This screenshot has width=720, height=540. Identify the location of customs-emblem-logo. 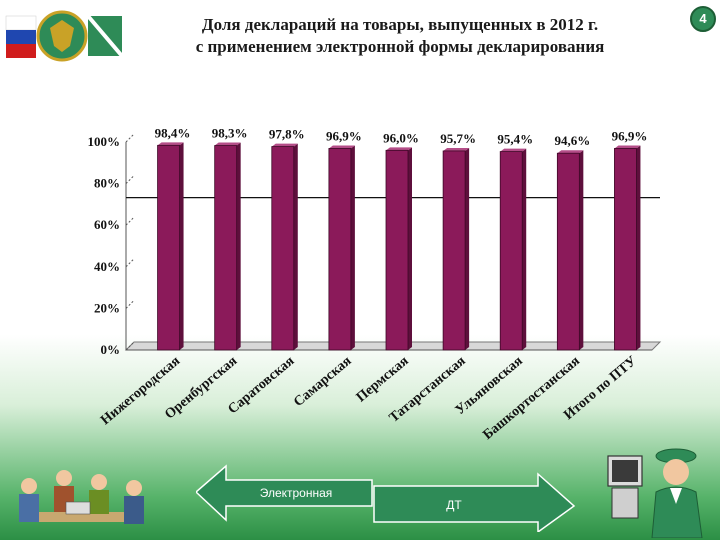
(64, 36).